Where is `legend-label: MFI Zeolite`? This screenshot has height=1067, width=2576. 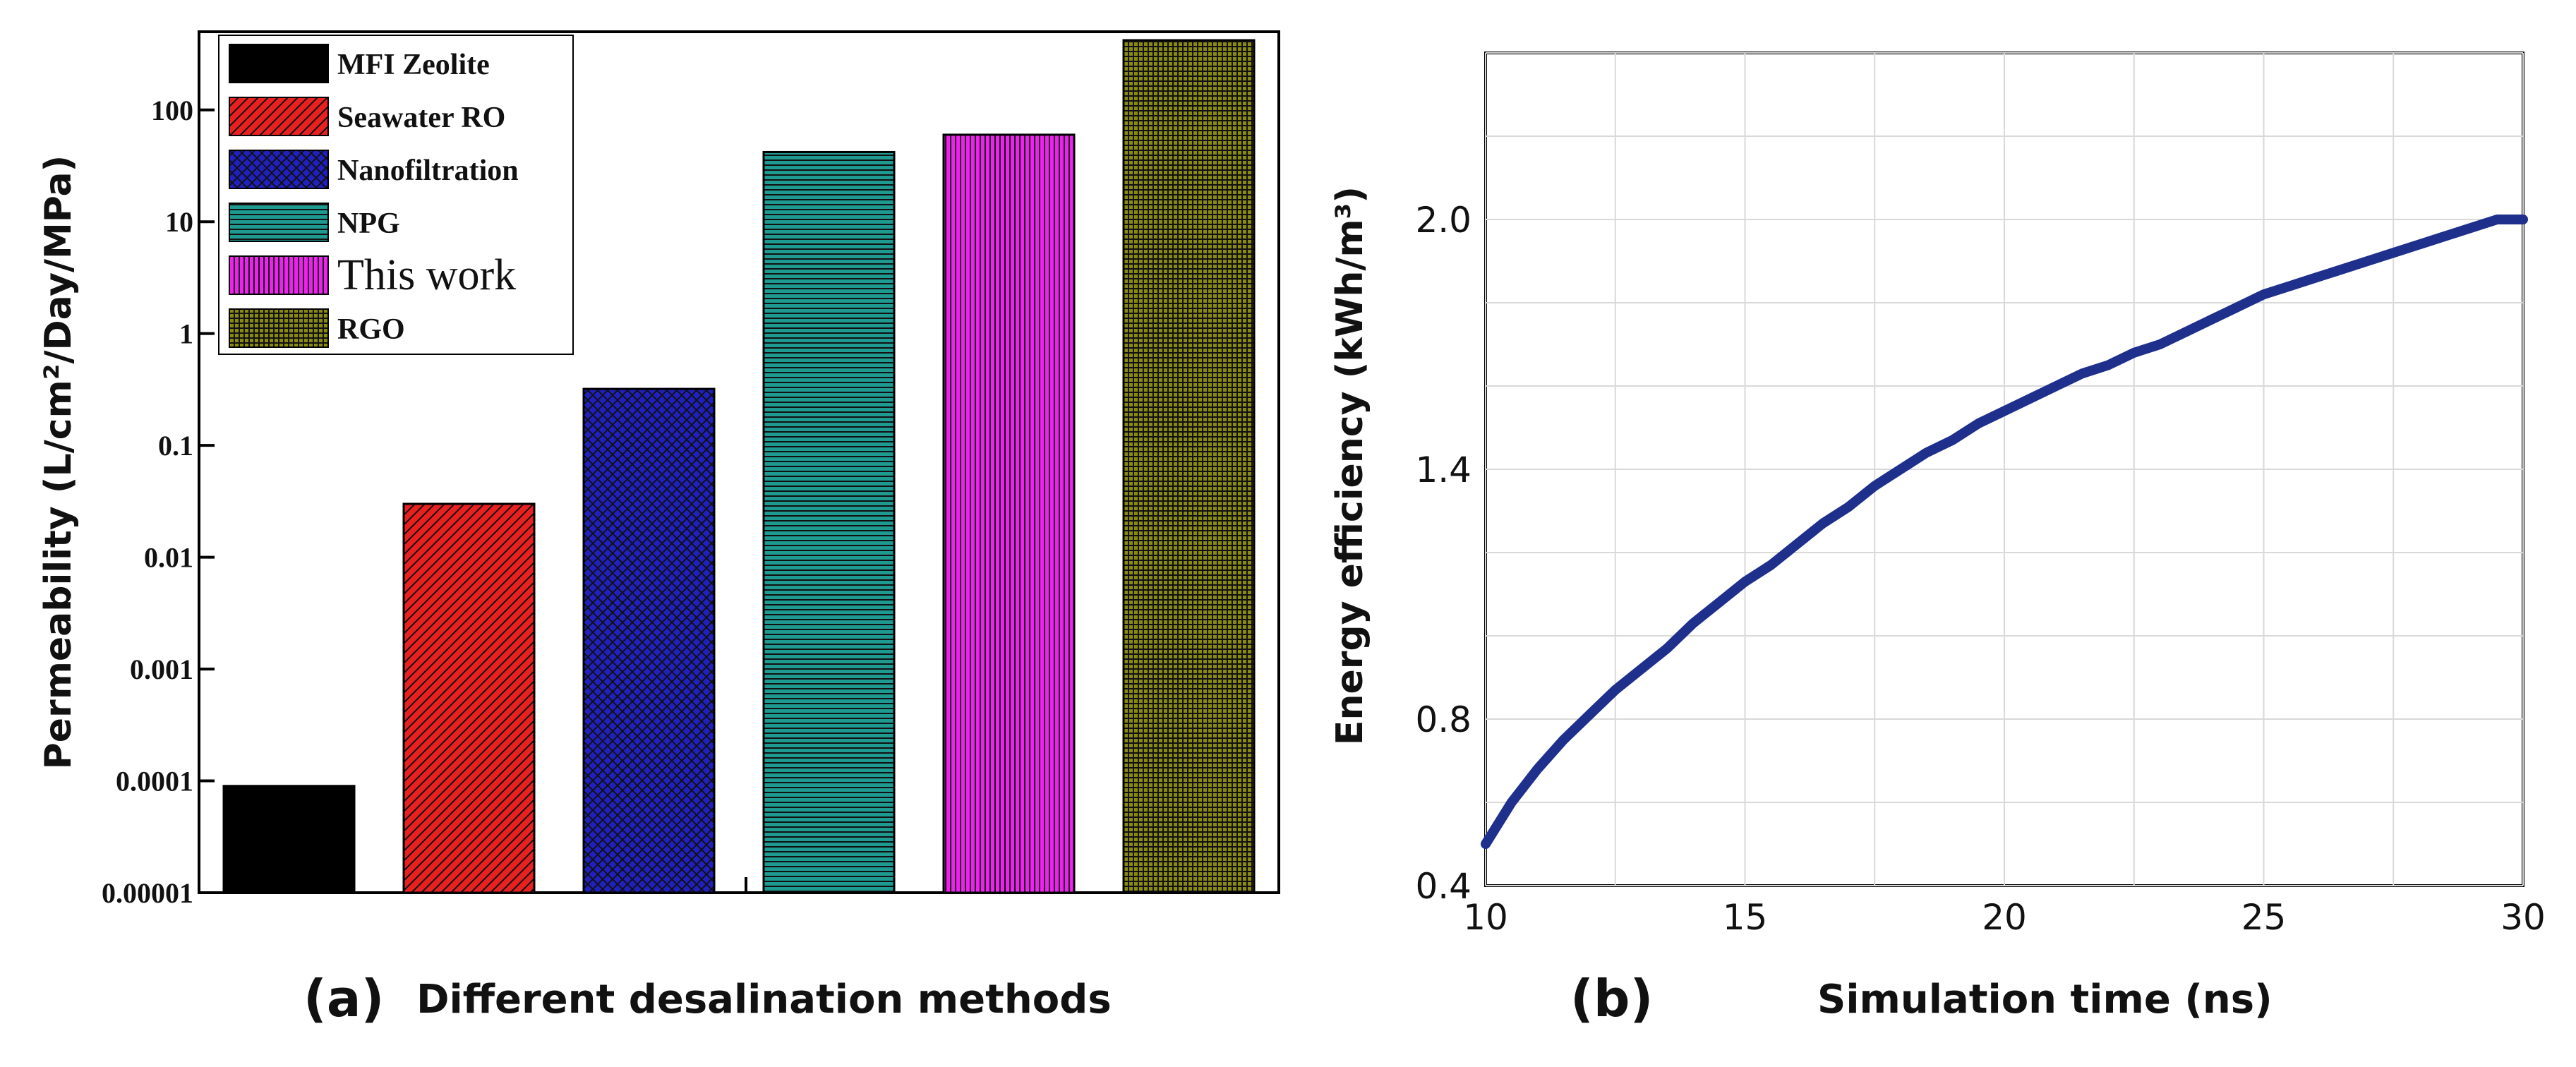
legend-label: MFI Zeolite is located at coordinates (413, 65).